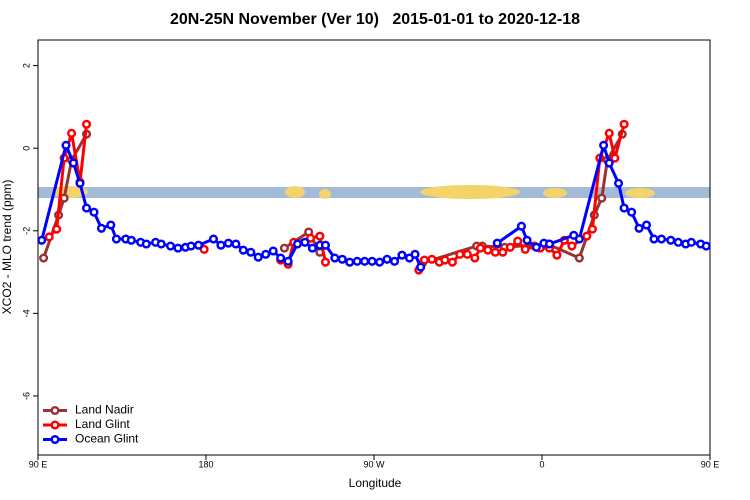  Describe the element at coordinates (26, 65) in the screenshot. I see `y-tick-label: 2` at that location.